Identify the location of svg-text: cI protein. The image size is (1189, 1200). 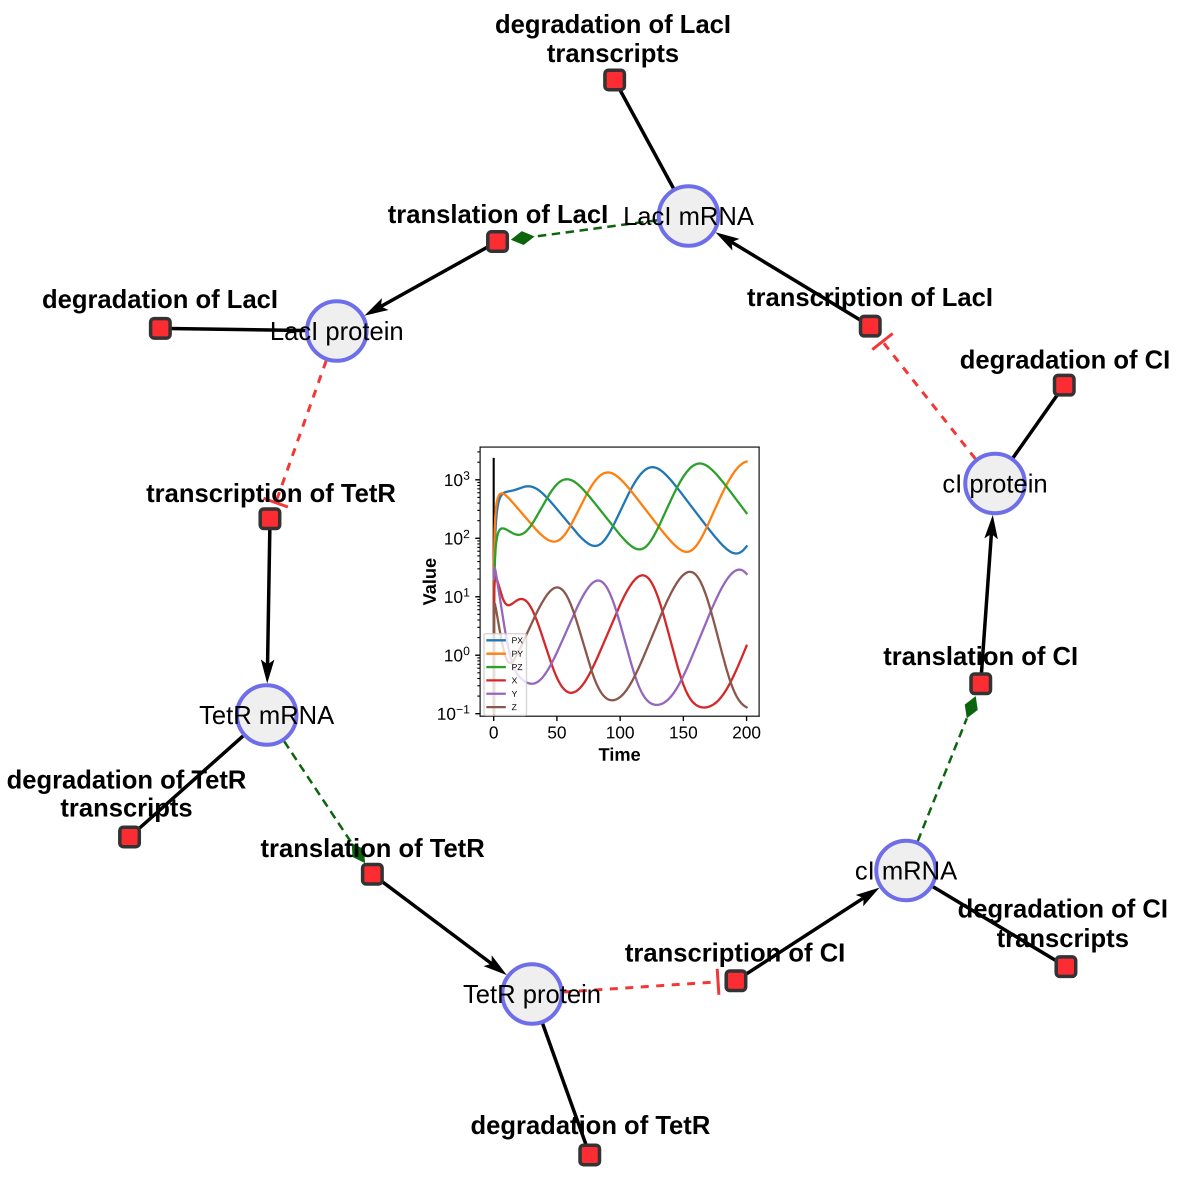
(994, 485).